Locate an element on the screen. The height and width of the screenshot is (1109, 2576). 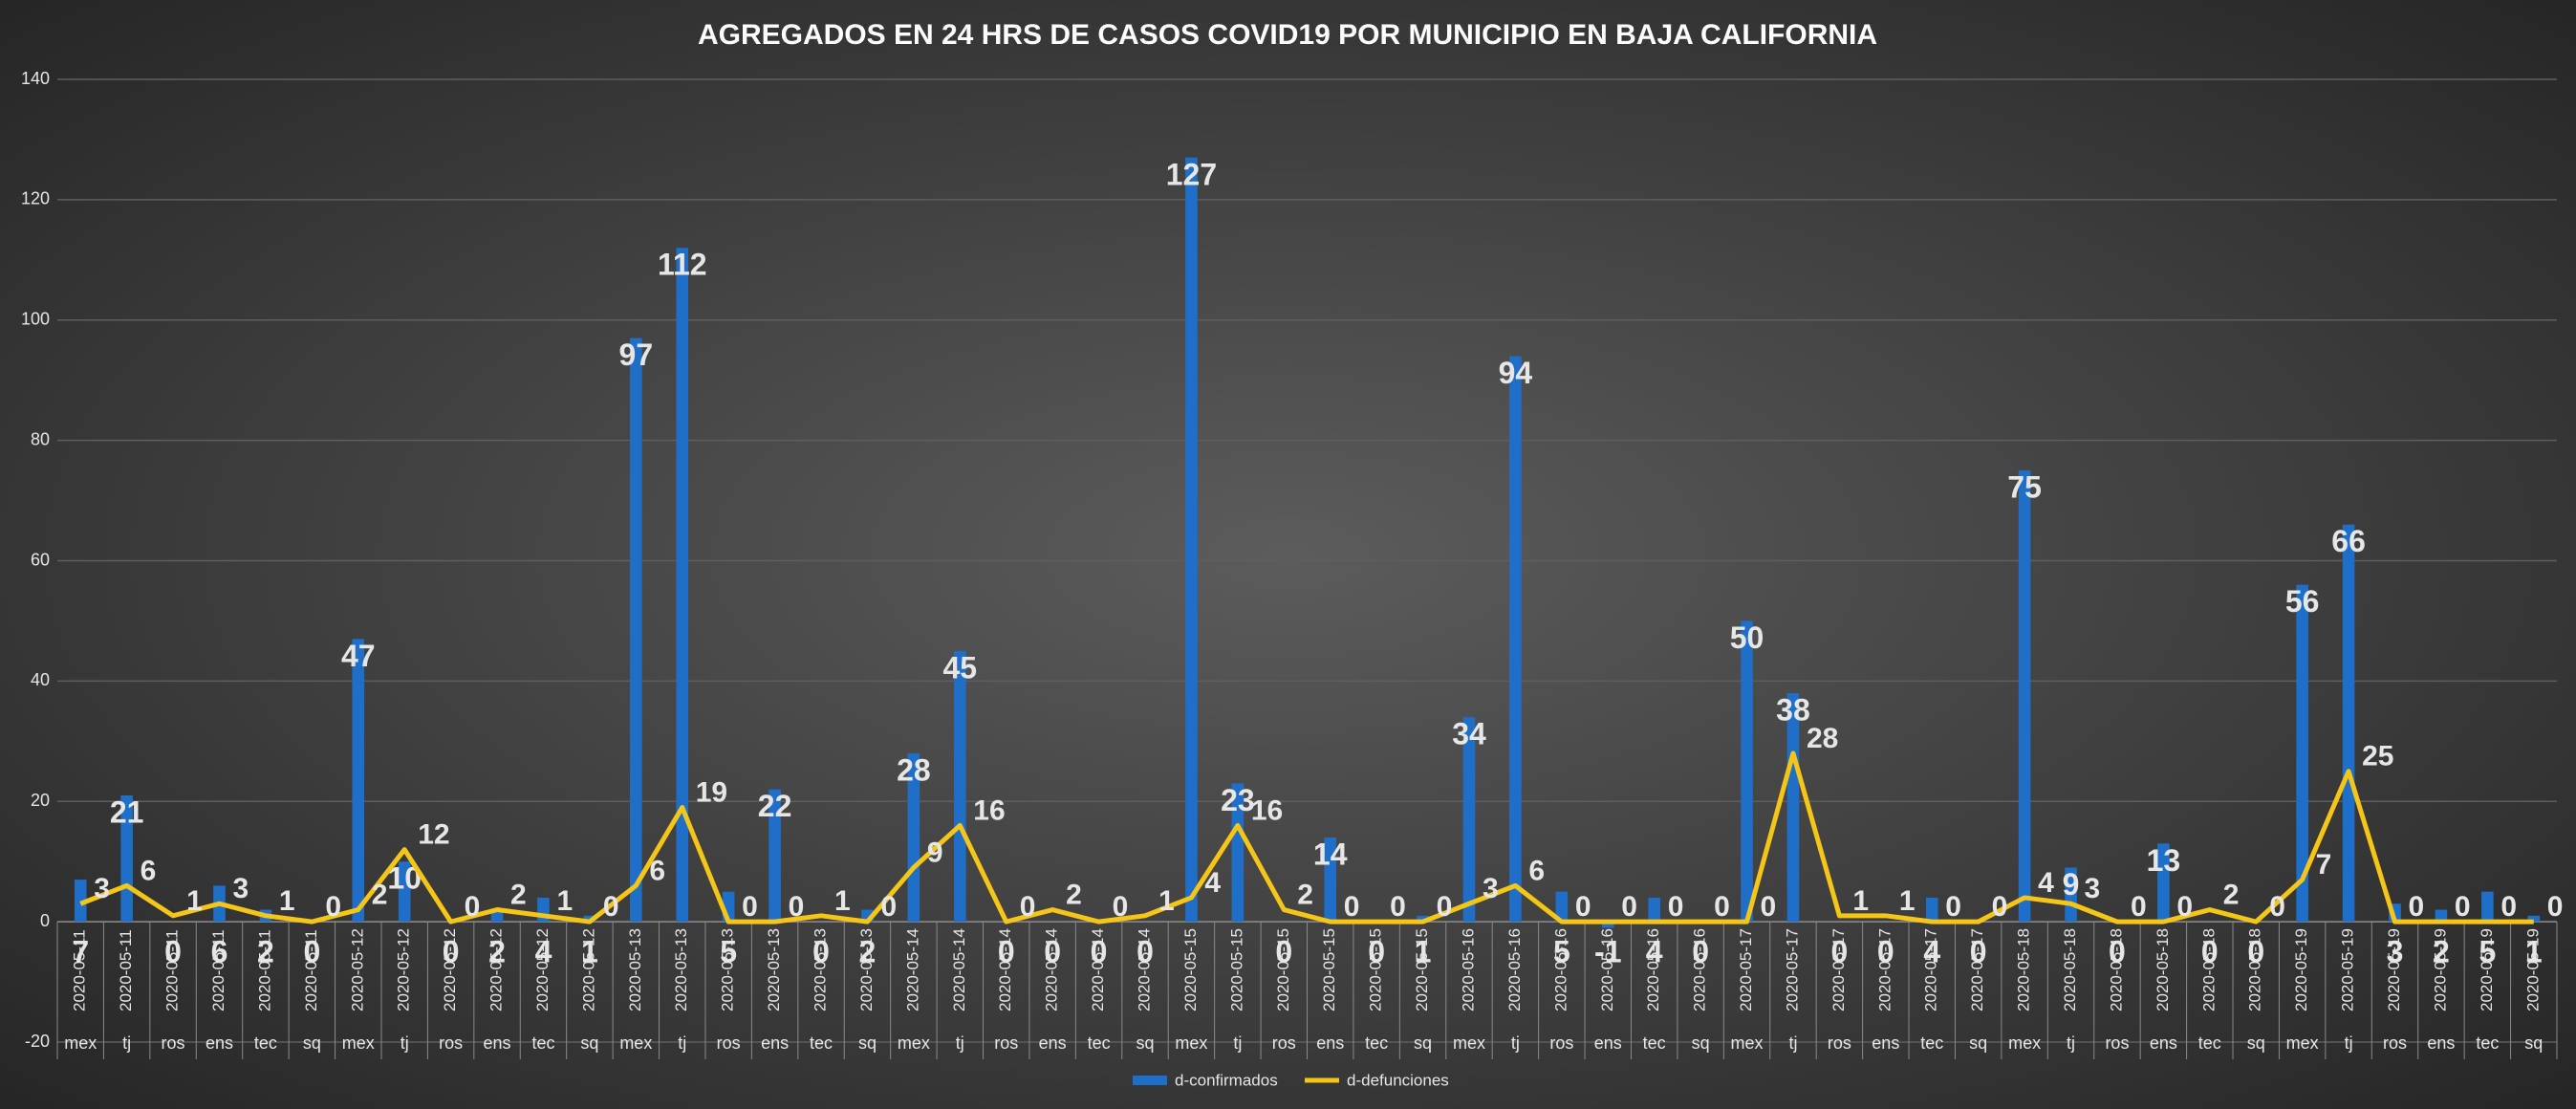
line-value-label: 4 is located at coordinates (2046, 883).